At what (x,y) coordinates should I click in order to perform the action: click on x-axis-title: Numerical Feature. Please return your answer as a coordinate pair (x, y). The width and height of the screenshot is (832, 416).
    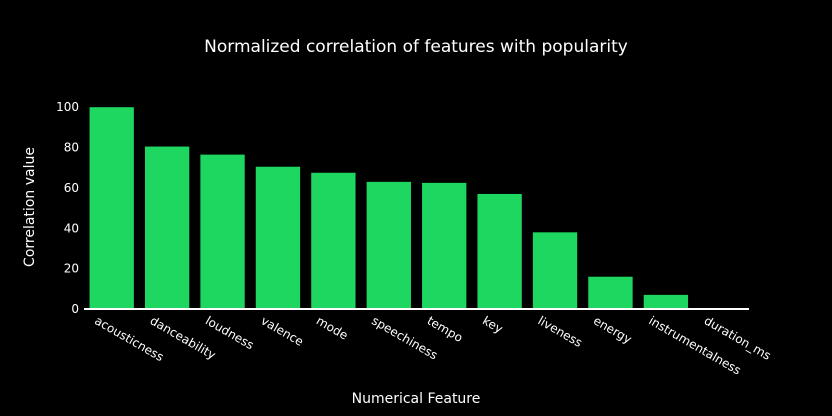
    Looking at the image, I should click on (416, 399).